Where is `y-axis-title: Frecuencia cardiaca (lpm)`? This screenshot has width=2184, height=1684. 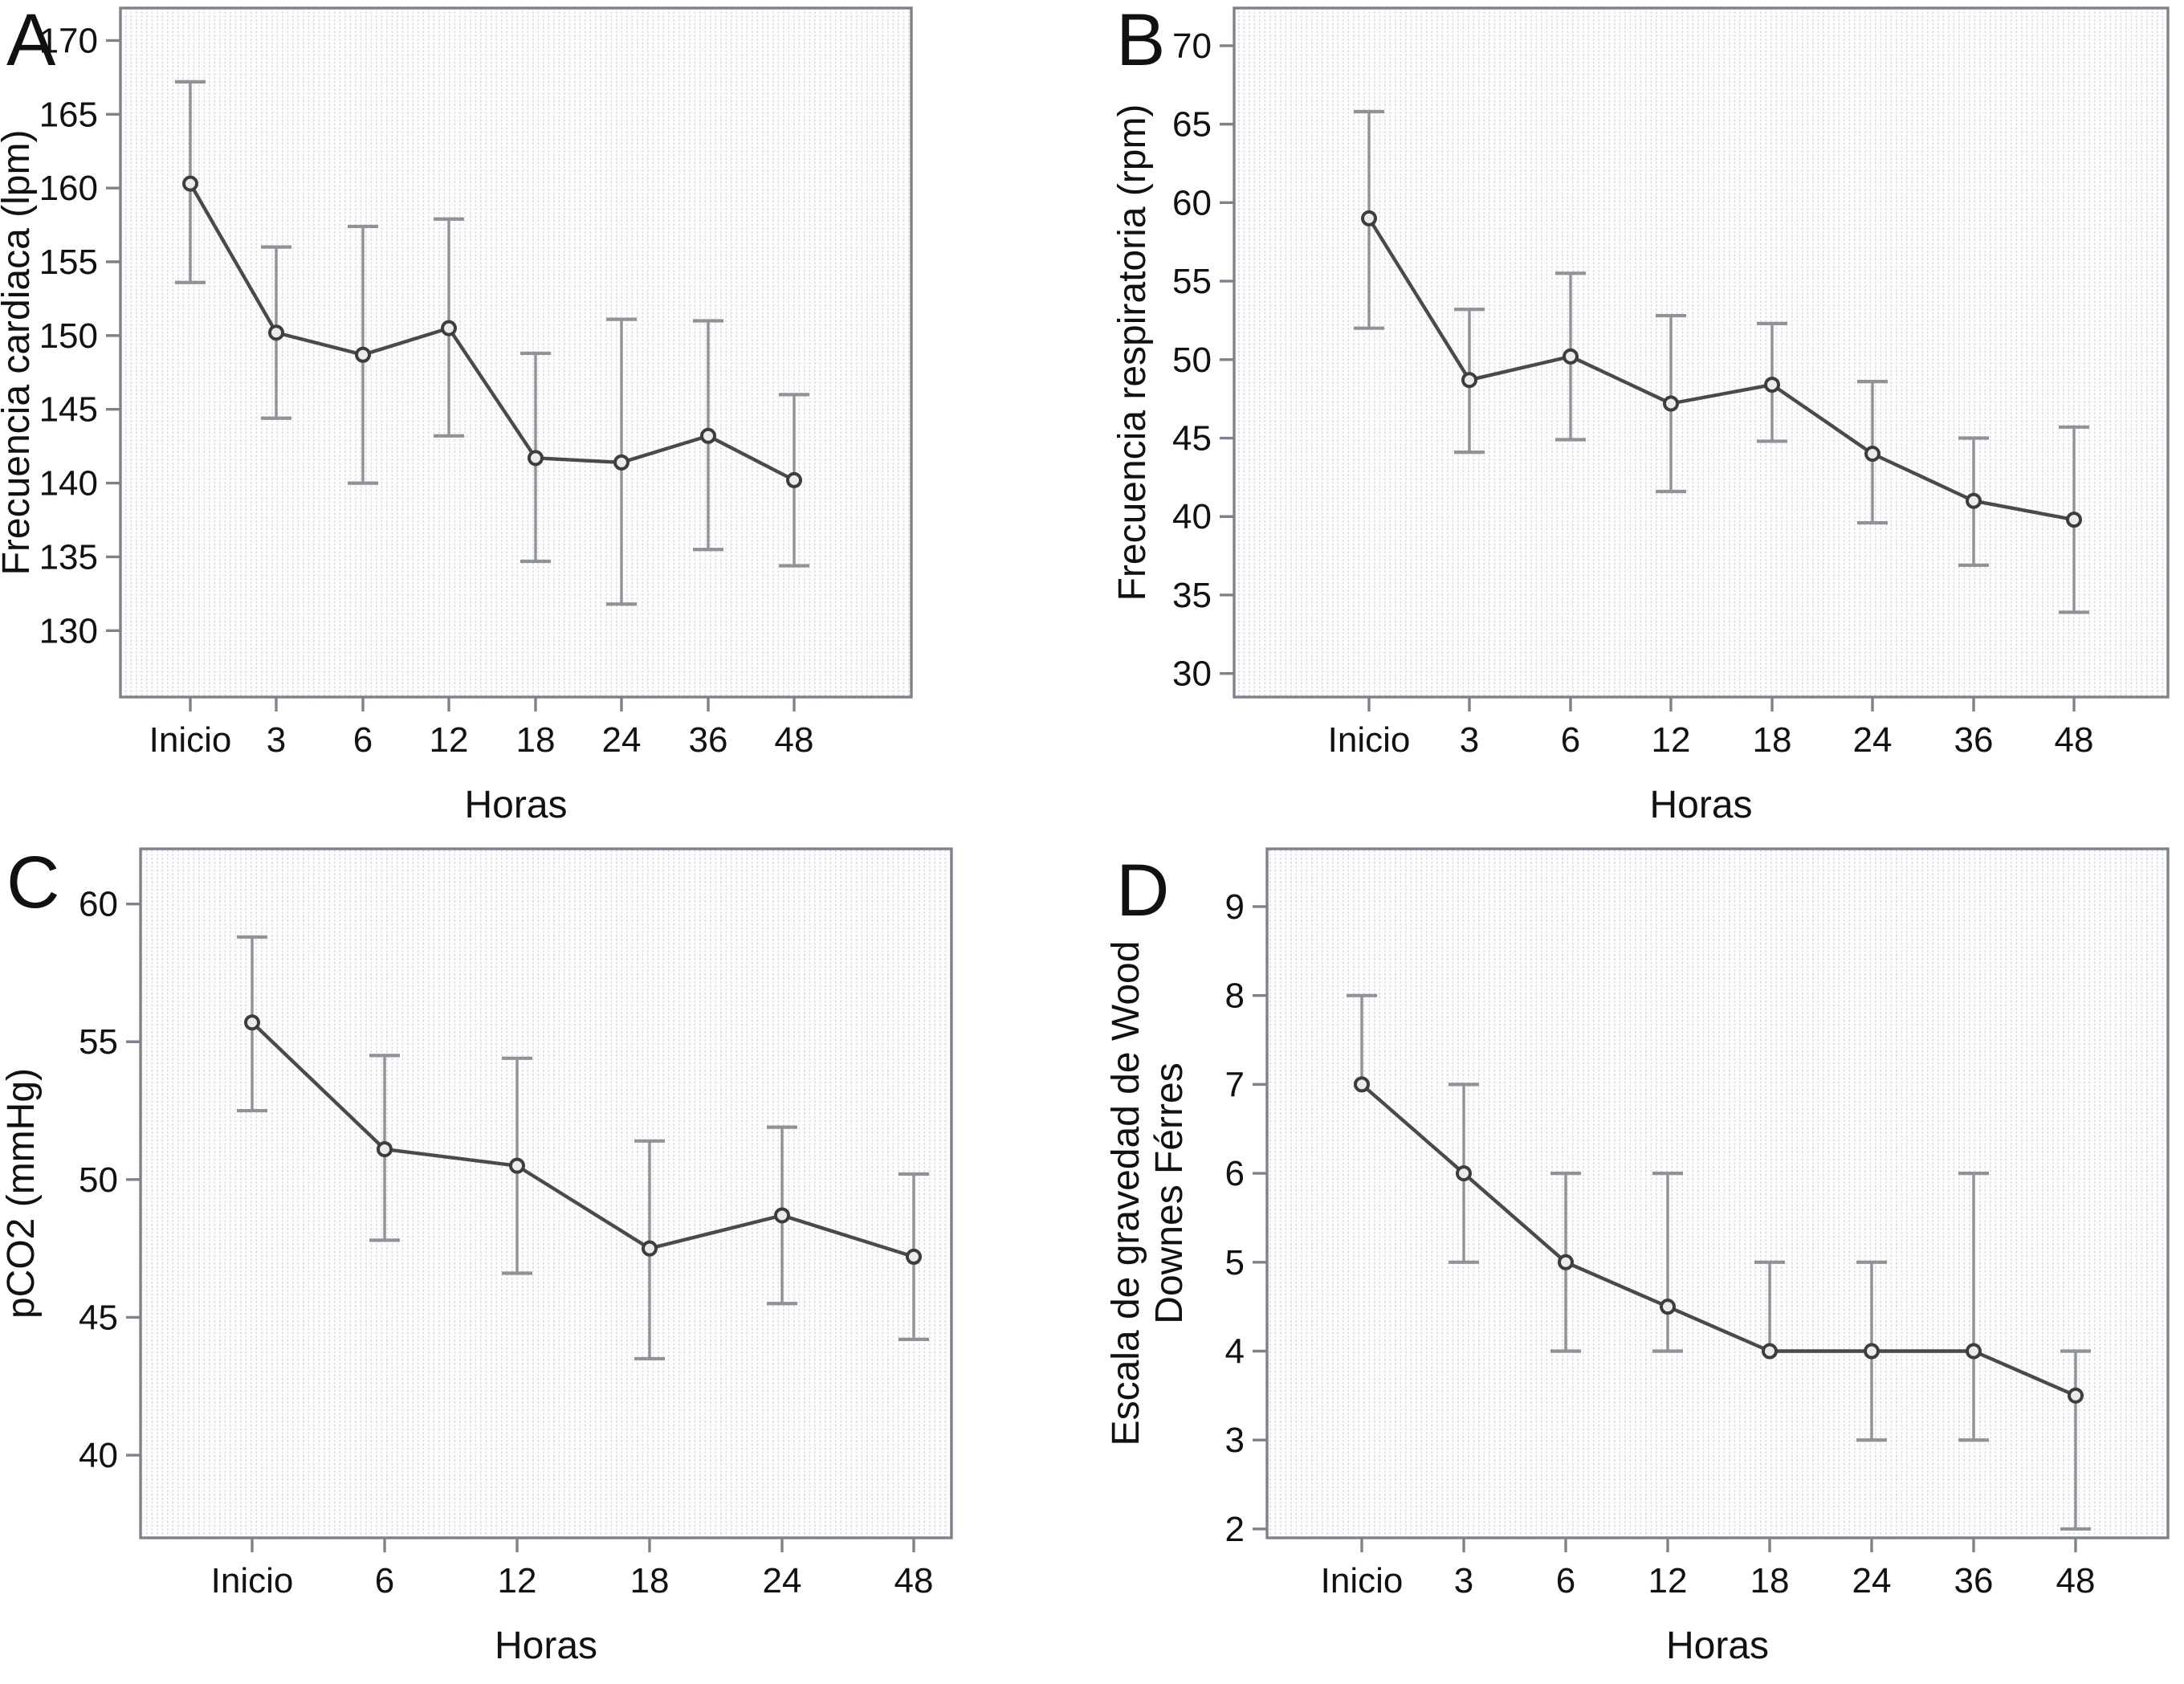
y-axis-title: Frecuencia cardiaca (lpm) is located at coordinates (19, 353).